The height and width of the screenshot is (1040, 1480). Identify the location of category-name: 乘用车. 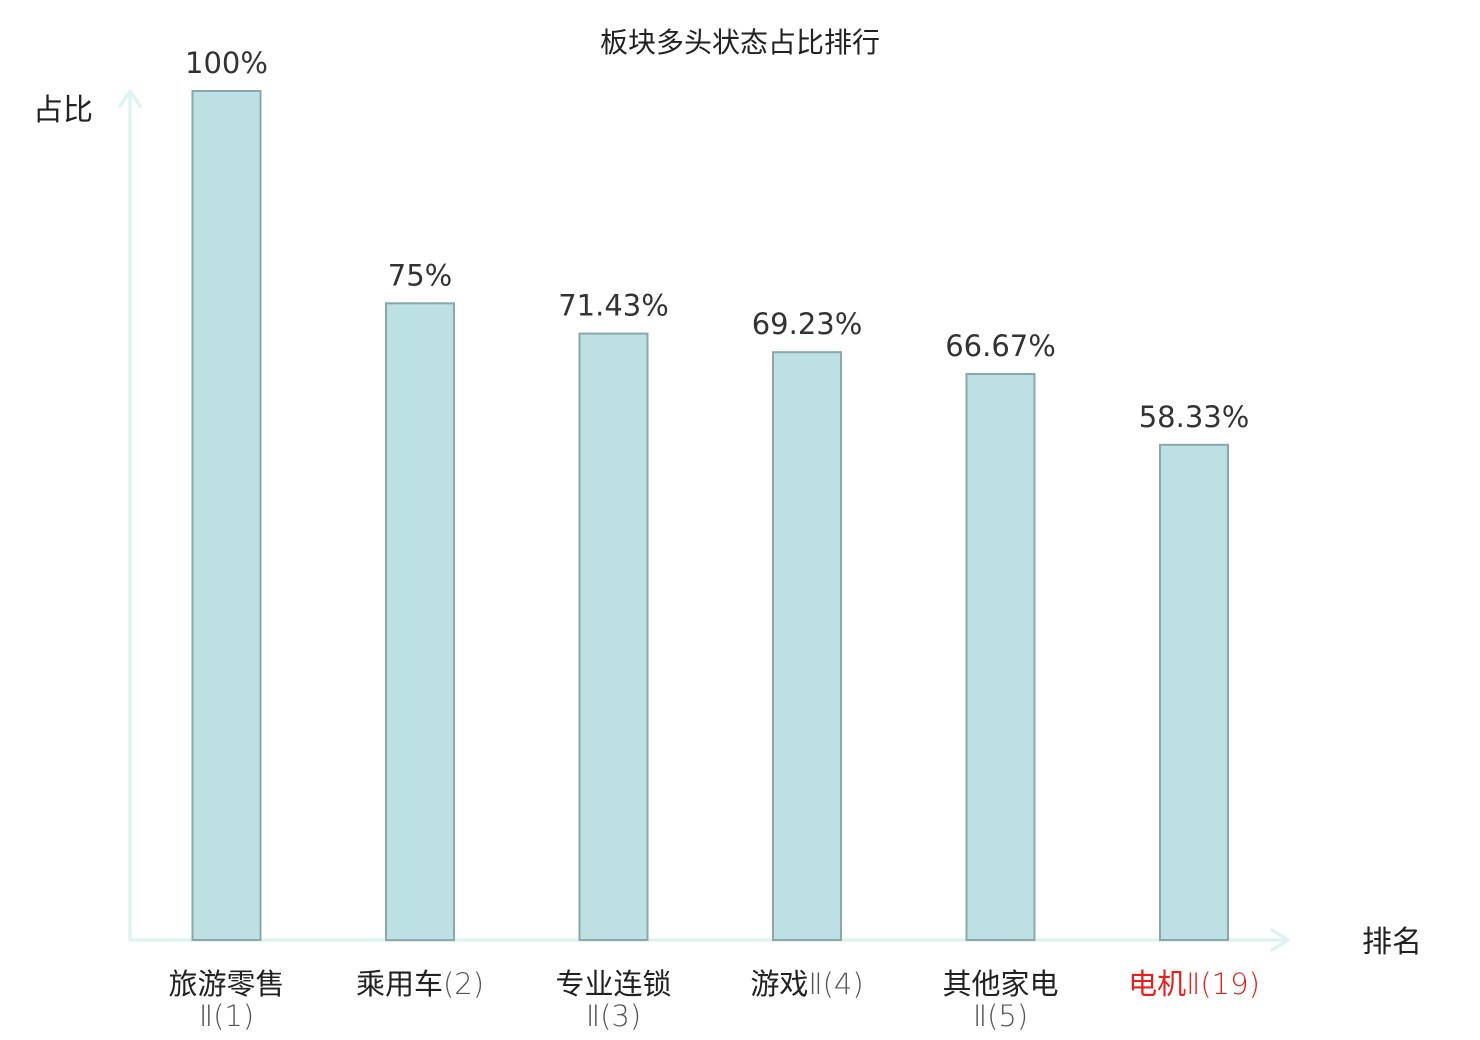
(399, 984).